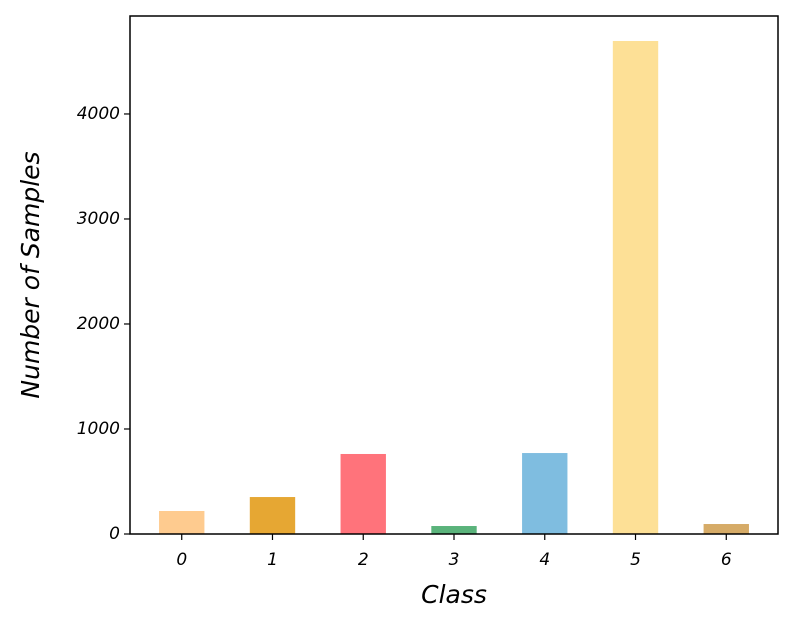 The image size is (794, 629). What do you see at coordinates (98, 219) in the screenshot?
I see `y-tick-label: 3000` at bounding box center [98, 219].